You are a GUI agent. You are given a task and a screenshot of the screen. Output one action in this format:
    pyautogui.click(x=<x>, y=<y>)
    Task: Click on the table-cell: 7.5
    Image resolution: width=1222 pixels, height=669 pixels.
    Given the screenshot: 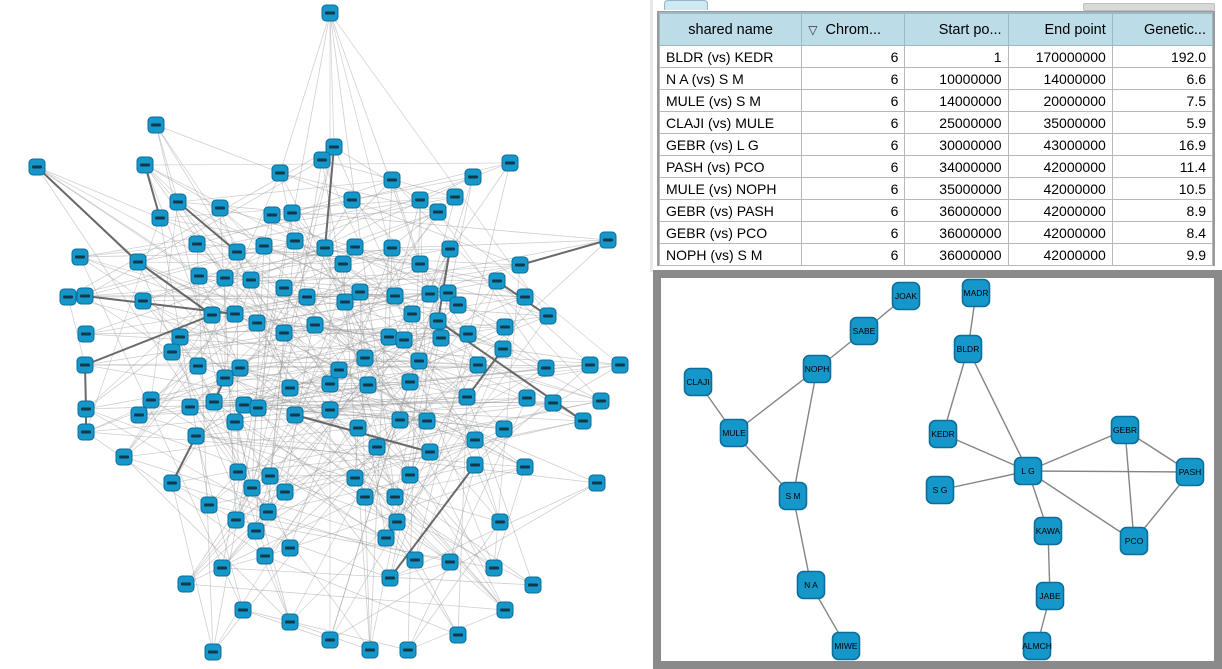 What is the action you would take?
    pyautogui.click(x=1162, y=100)
    